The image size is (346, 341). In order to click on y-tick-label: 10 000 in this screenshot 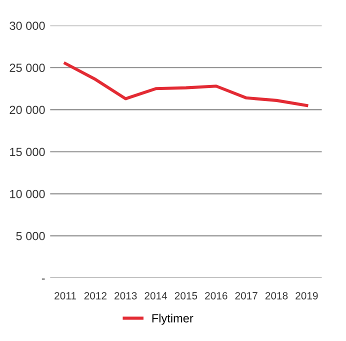, I will do `click(27, 194)`.